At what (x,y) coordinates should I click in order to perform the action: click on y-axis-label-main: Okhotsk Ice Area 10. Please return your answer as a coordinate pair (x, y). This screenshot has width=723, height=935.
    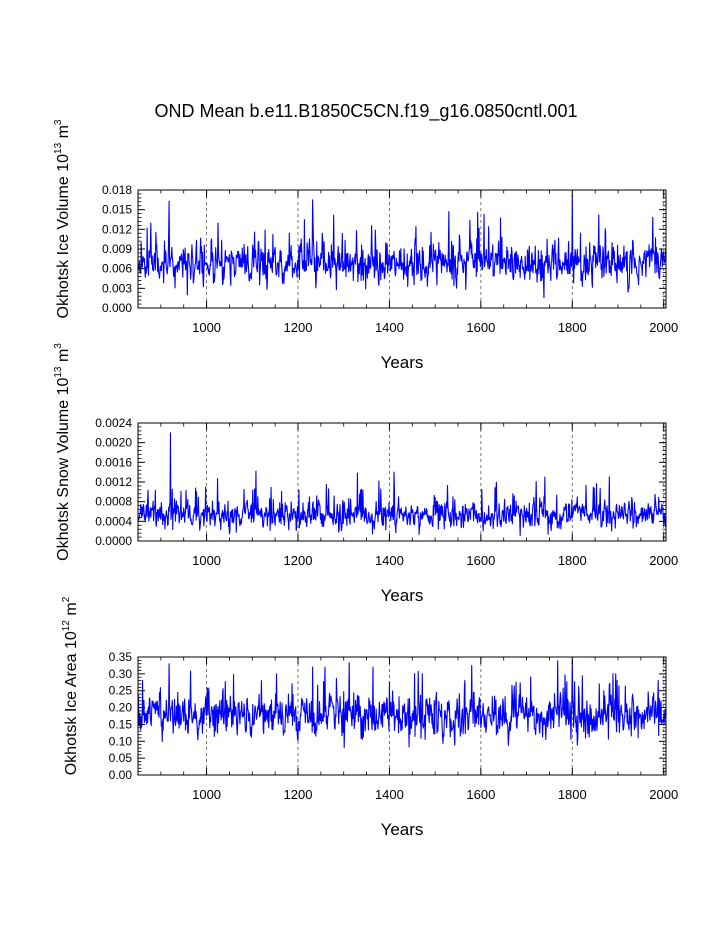
    Looking at the image, I should click on (71, 703).